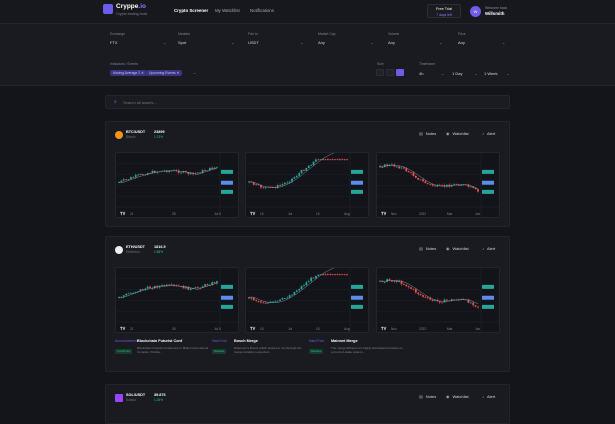  I want to click on pair-to-select: USDT, so click(253, 42).